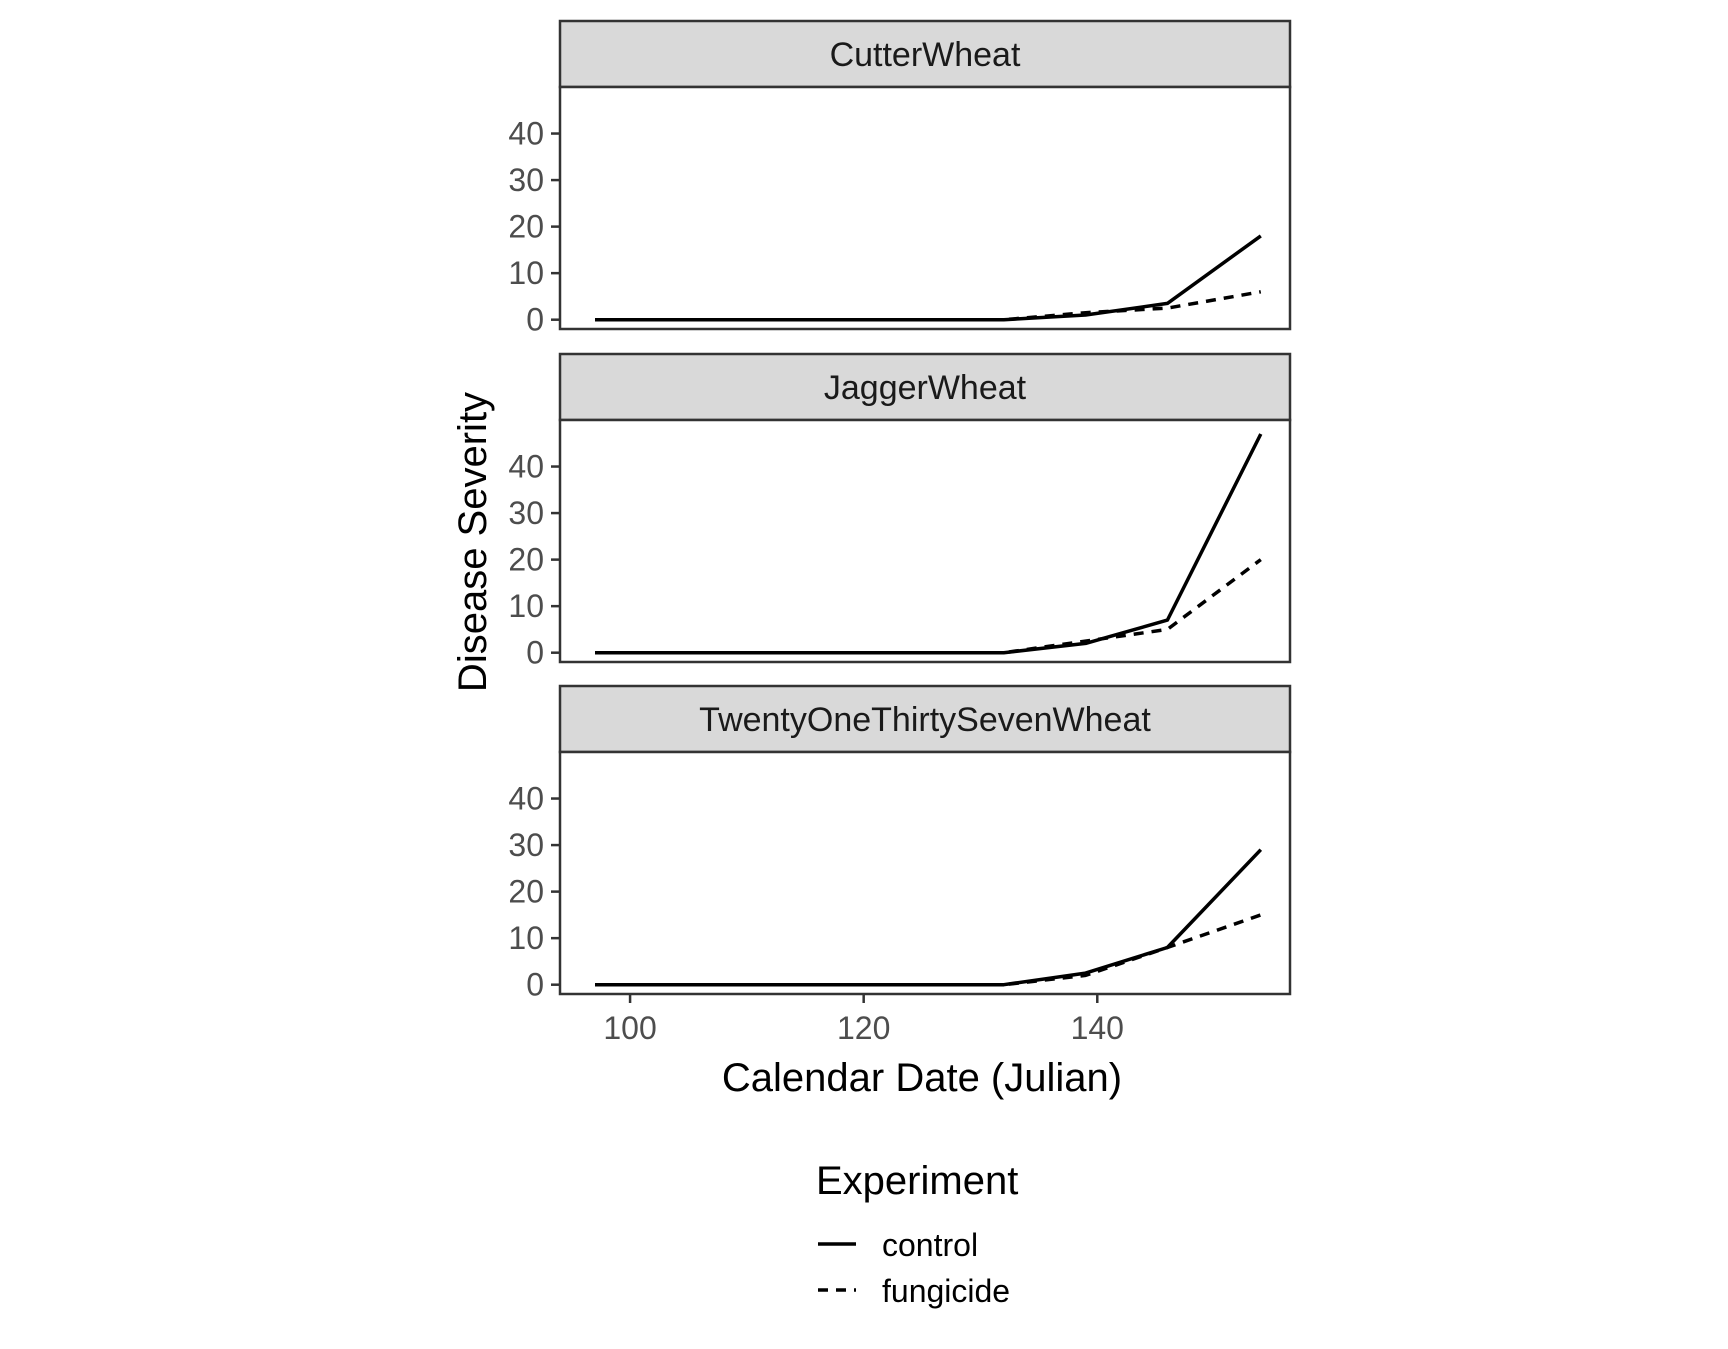 The image size is (1728, 1349). I want to click on facet-strip-label: TwentyOneThirtySevenWheat, so click(925, 720).